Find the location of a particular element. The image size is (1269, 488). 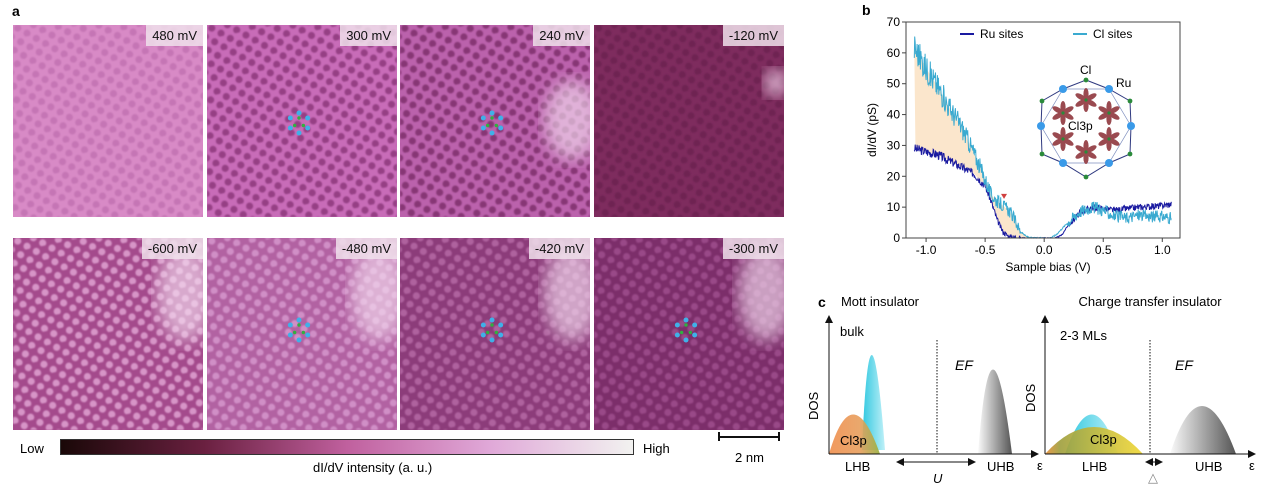

y-tick-label: 30 is located at coordinates (894, 145).